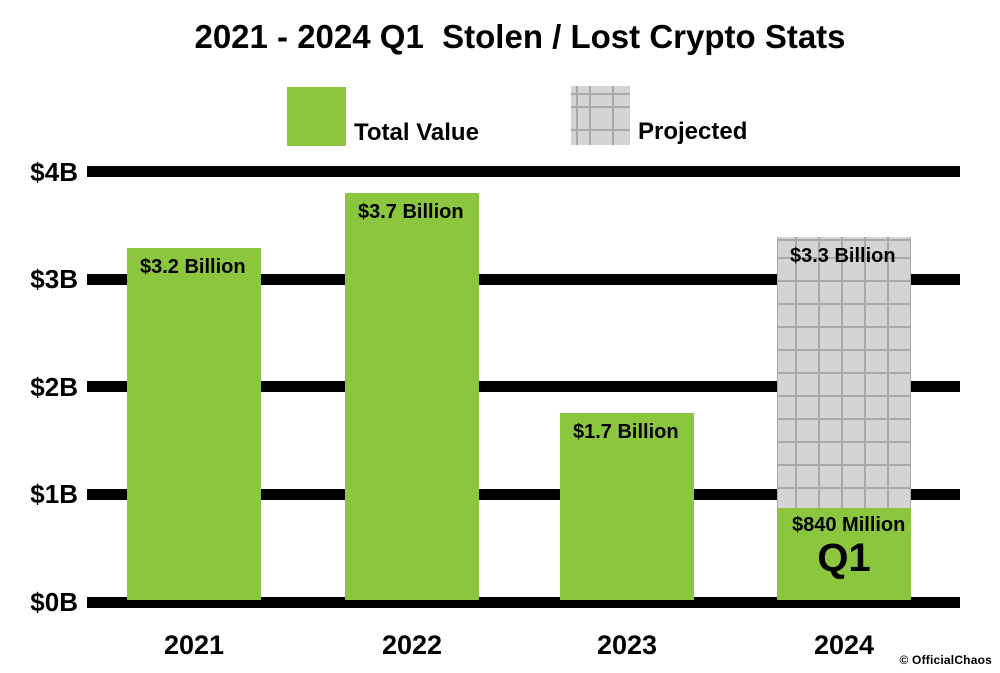 The width and height of the screenshot is (1000, 673). What do you see at coordinates (193, 267) in the screenshot?
I see `bar-value-label-2021: $3.2 Billion` at bounding box center [193, 267].